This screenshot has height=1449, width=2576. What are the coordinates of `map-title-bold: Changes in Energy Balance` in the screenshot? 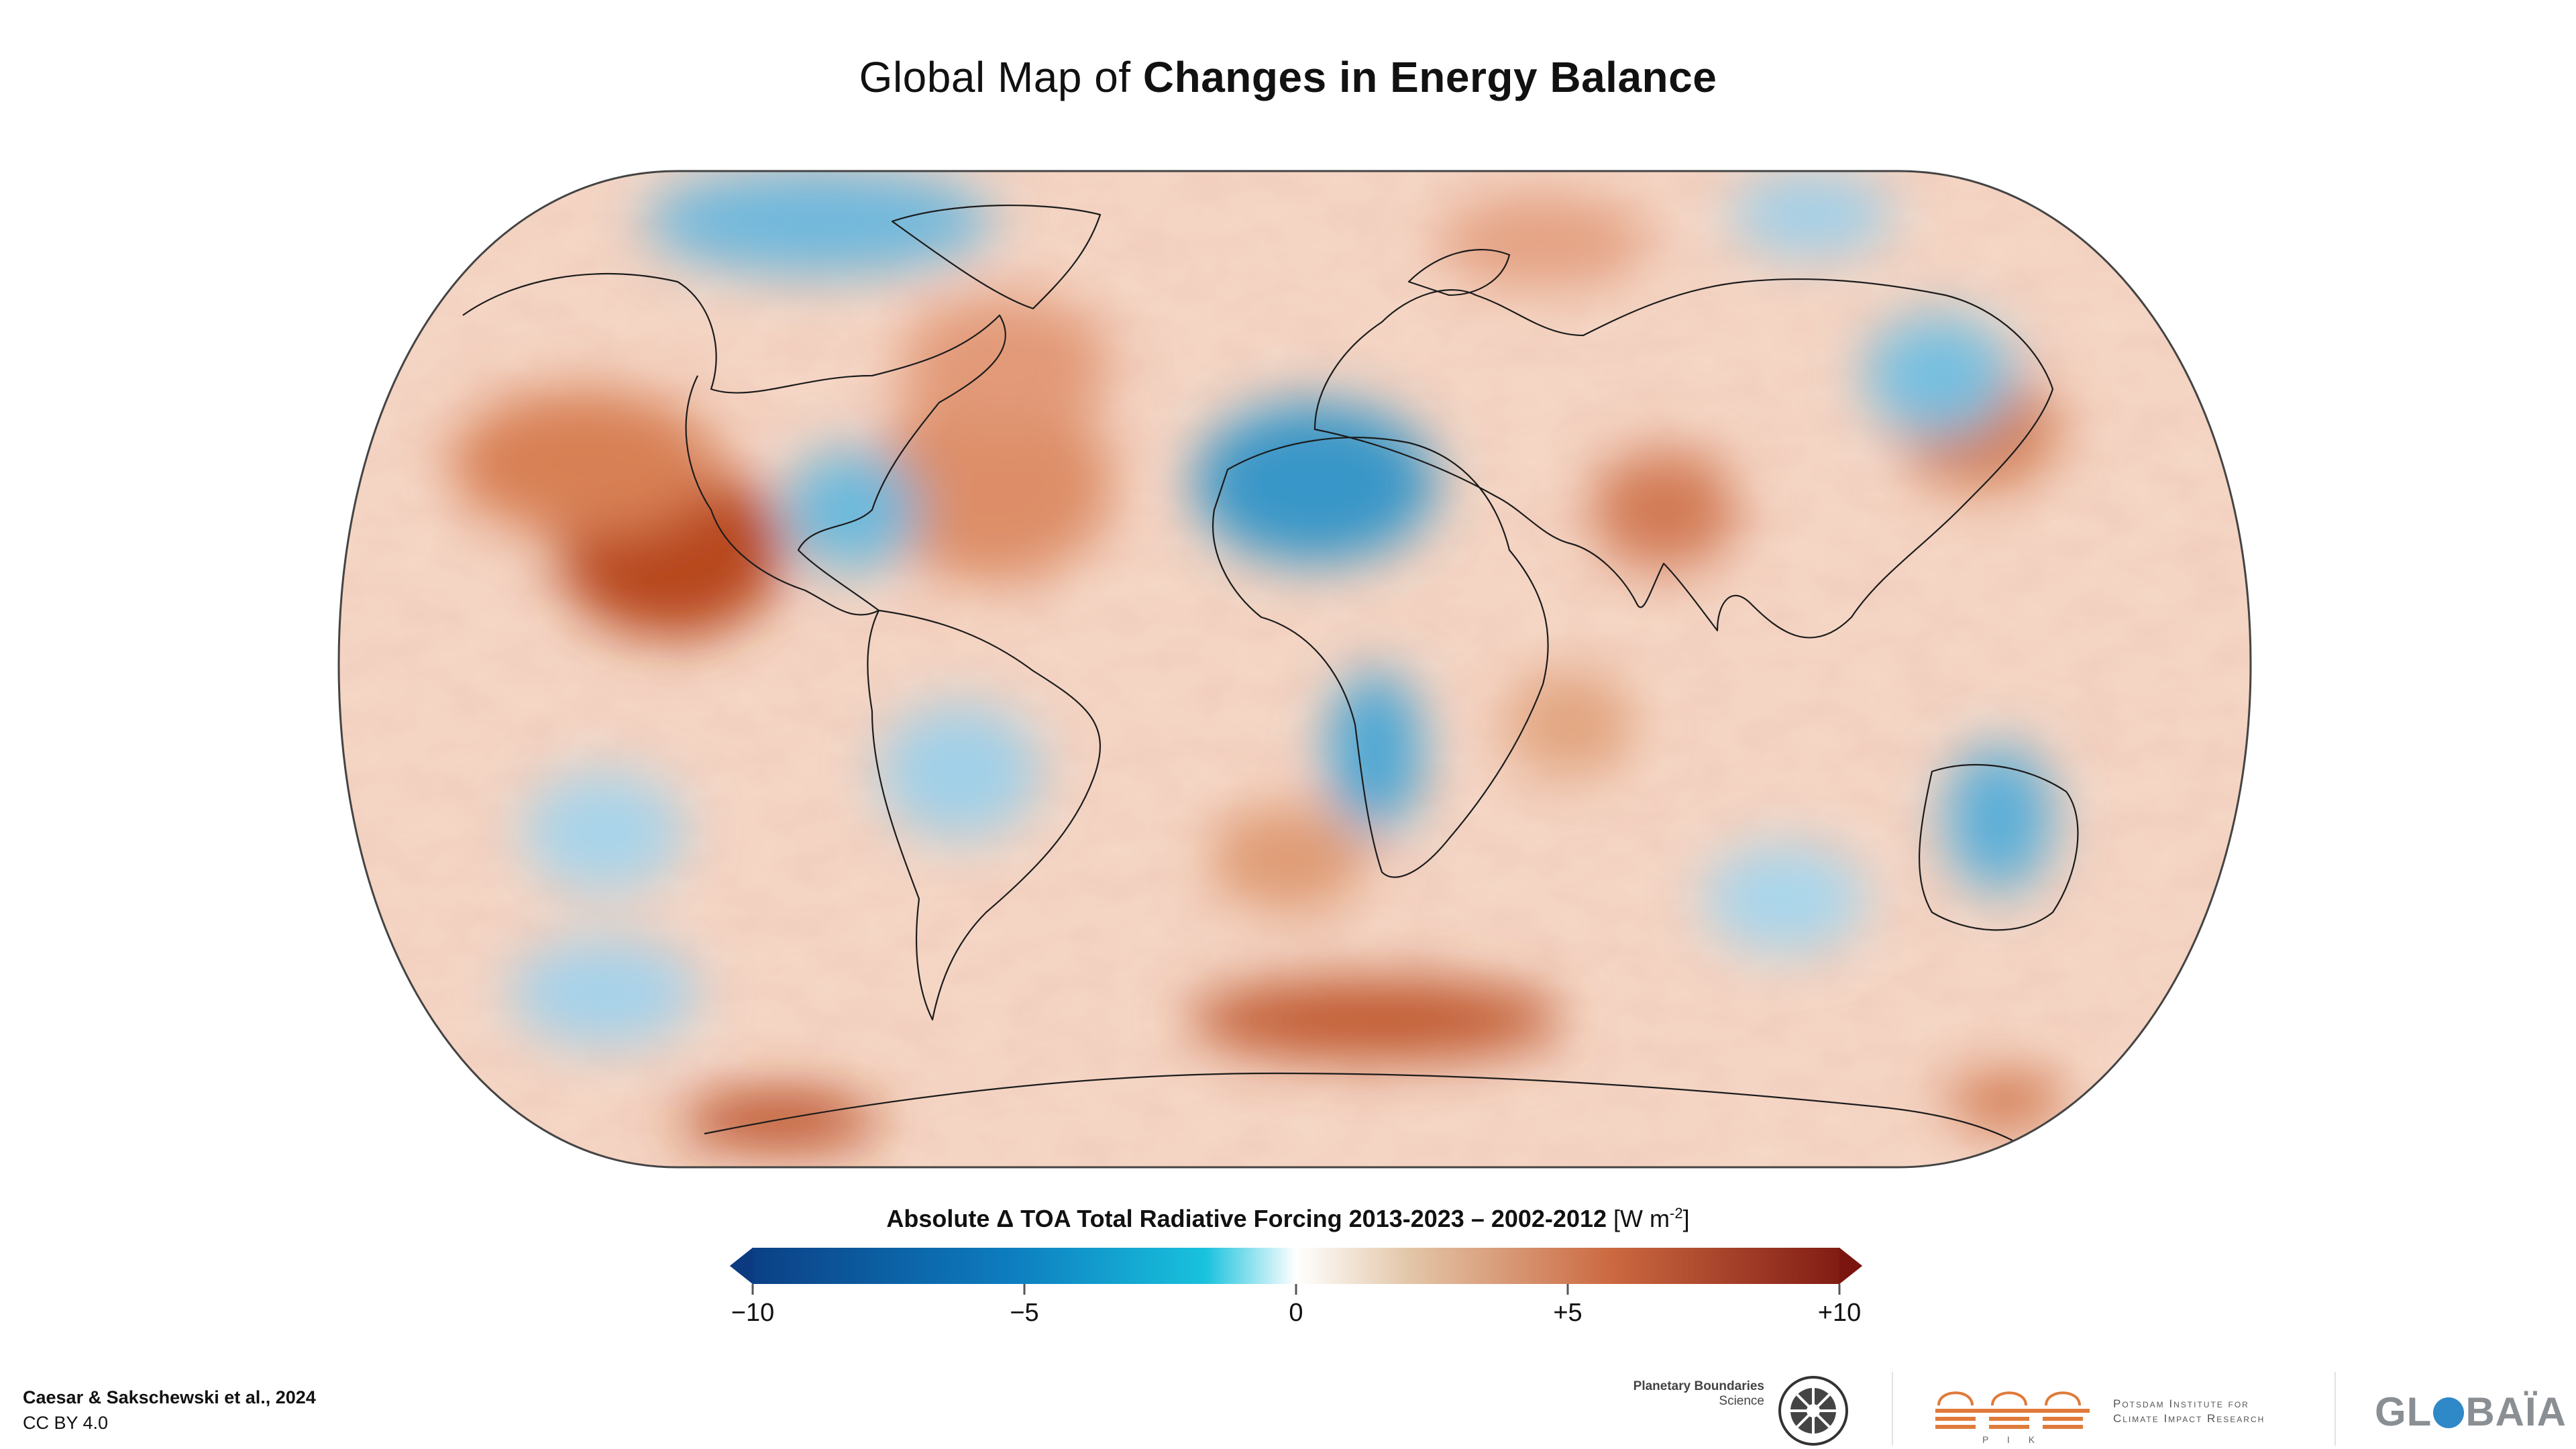 It's located at (1429, 77).